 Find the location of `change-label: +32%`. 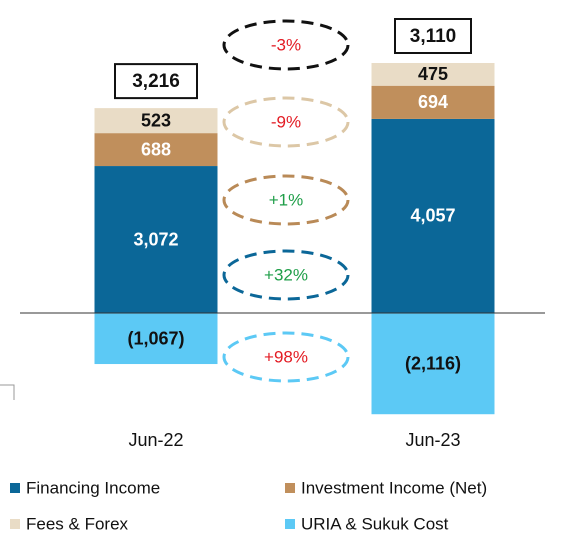

change-label: +32% is located at coordinates (286, 274).